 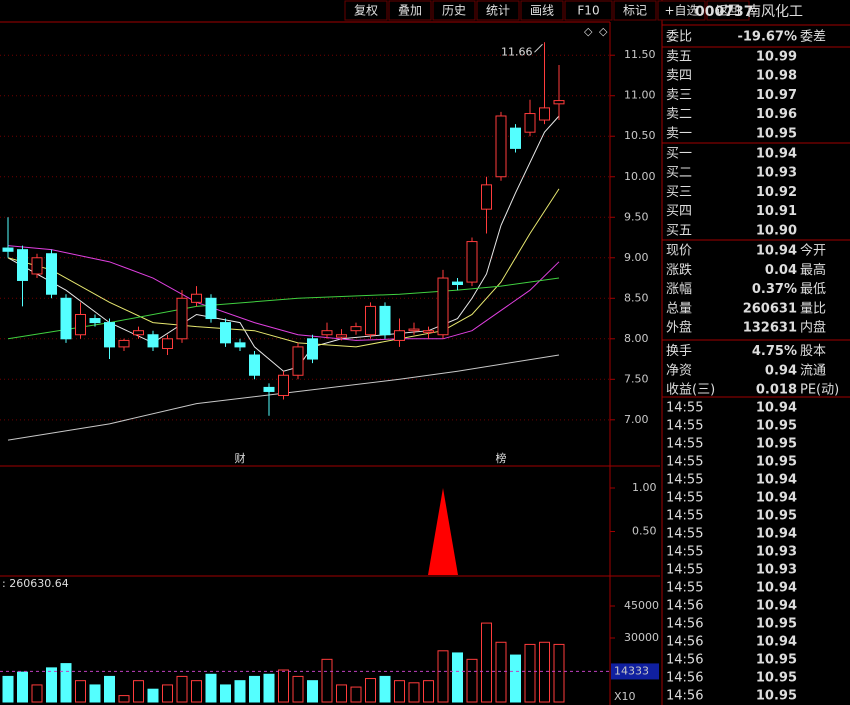 I want to click on row-value: 10.95, so click(x=776, y=133).